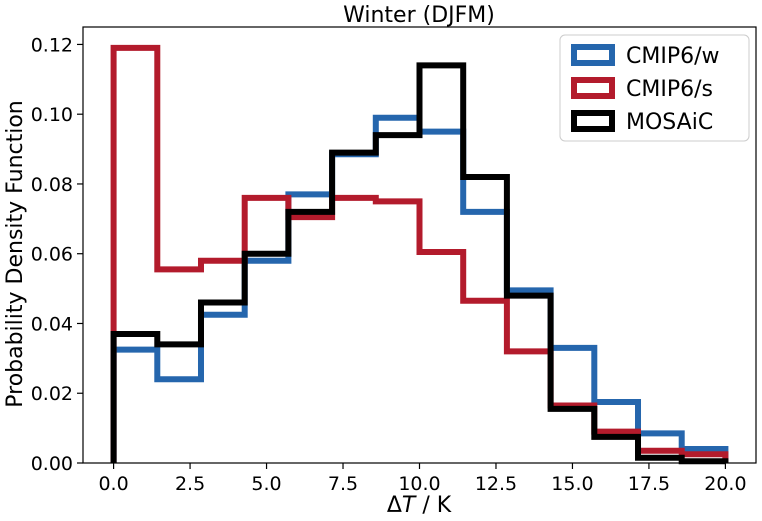  I want to click on x-tick-label: 0.0, so click(113, 484).